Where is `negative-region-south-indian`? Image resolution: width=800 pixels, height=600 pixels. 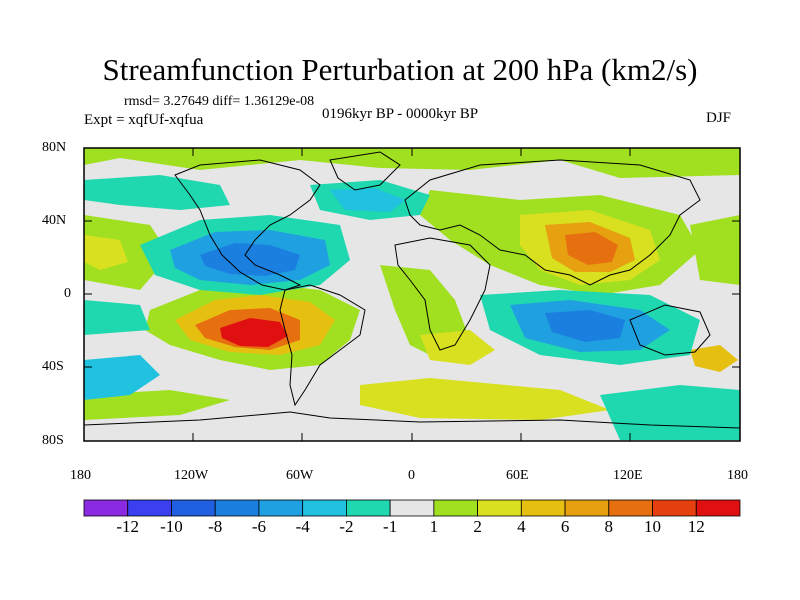
negative-region-south-indian is located at coordinates (670, 412).